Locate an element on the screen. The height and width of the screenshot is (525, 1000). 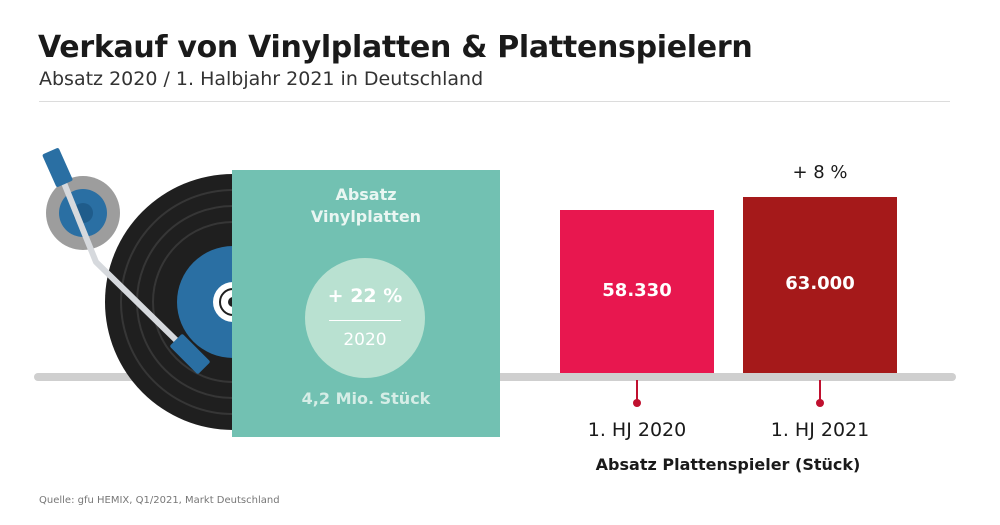
vinyl-growth-circle: + 22 % 2020 is located at coordinates (365, 318).